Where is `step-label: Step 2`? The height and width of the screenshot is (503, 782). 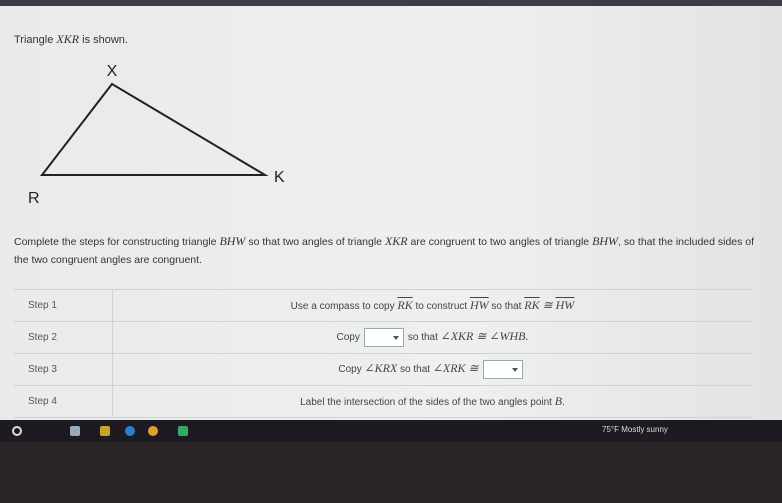 step-label: Step 2 is located at coordinates (63, 337).